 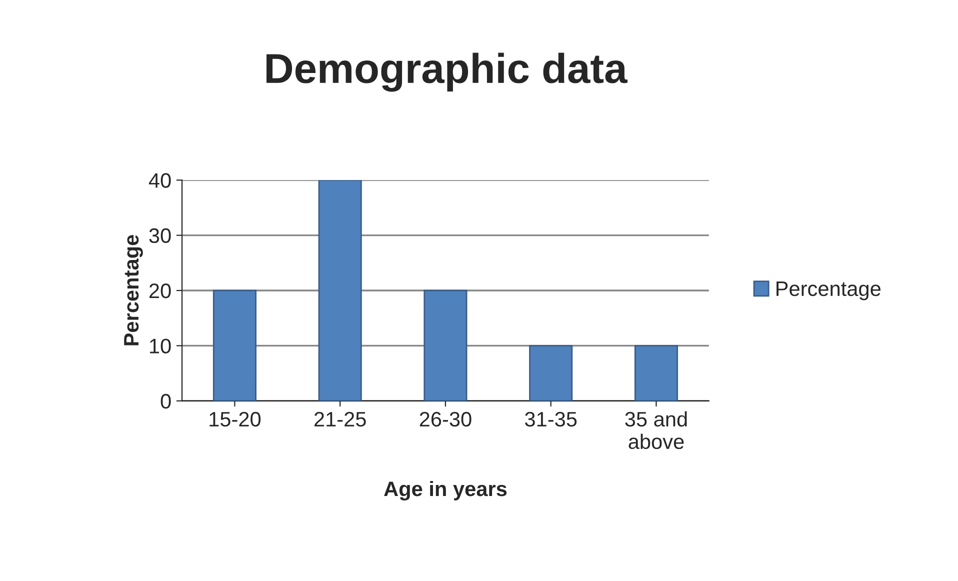 I want to click on y-tick-label: 40, so click(x=159, y=180).